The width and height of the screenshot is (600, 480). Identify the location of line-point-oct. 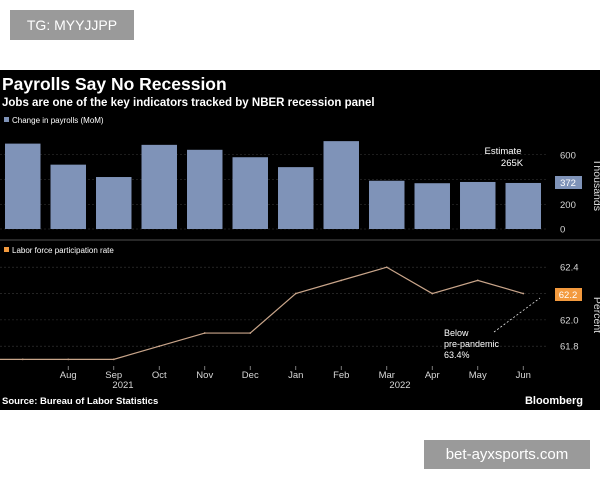
(159, 346).